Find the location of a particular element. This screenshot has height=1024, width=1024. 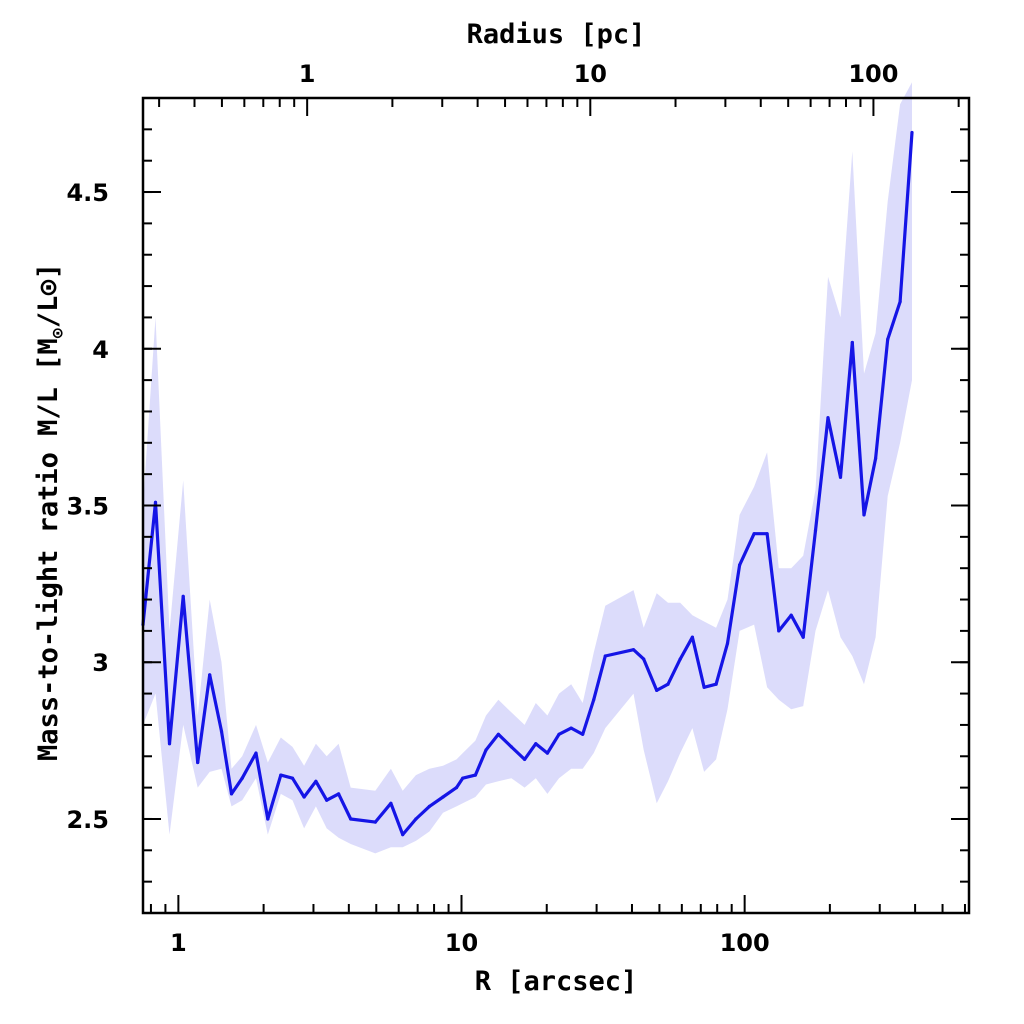

y-tick-label: 2.5 is located at coordinates (87, 820).